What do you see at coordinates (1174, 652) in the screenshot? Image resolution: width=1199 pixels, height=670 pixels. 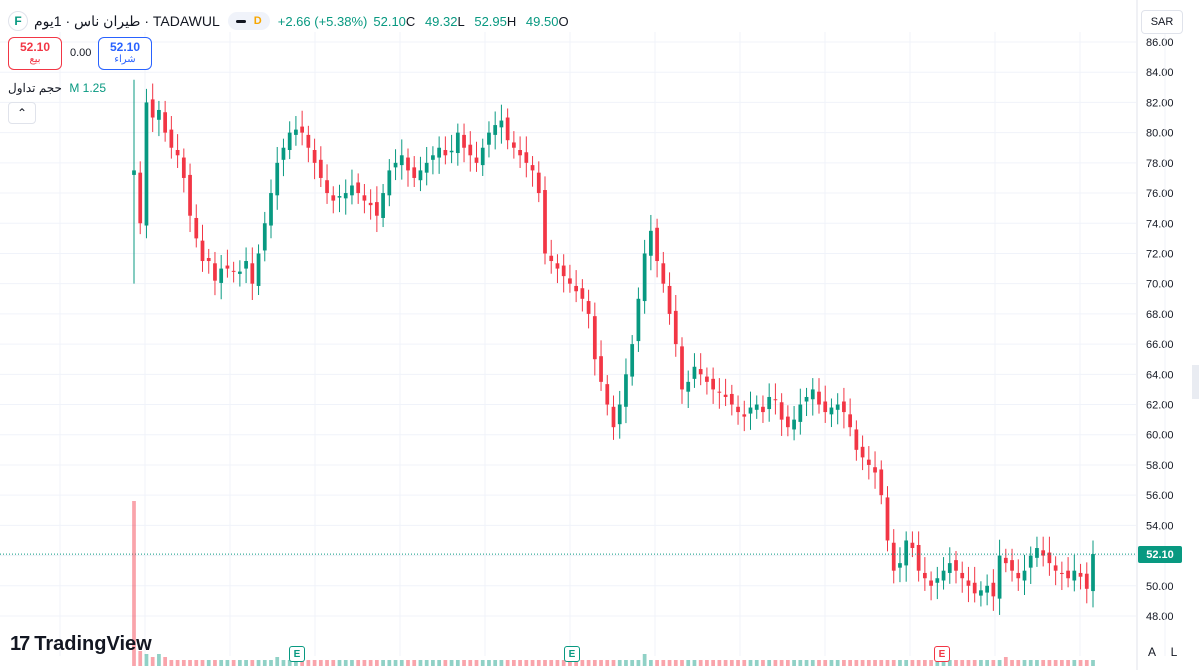 I see `log-scale-button: L` at bounding box center [1174, 652].